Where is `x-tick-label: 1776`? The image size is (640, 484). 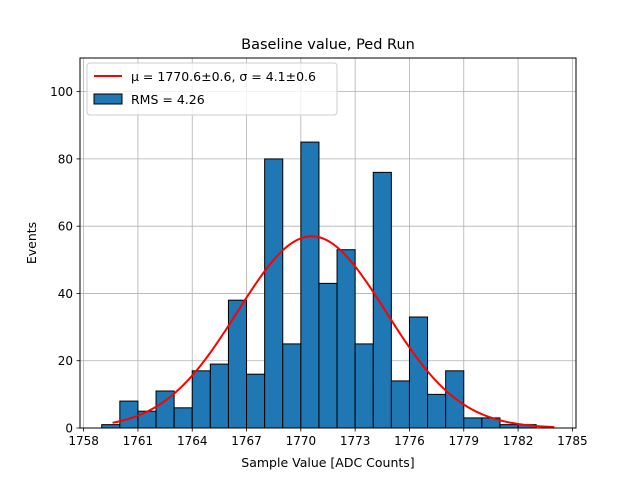
x-tick-label: 1776 is located at coordinates (409, 441).